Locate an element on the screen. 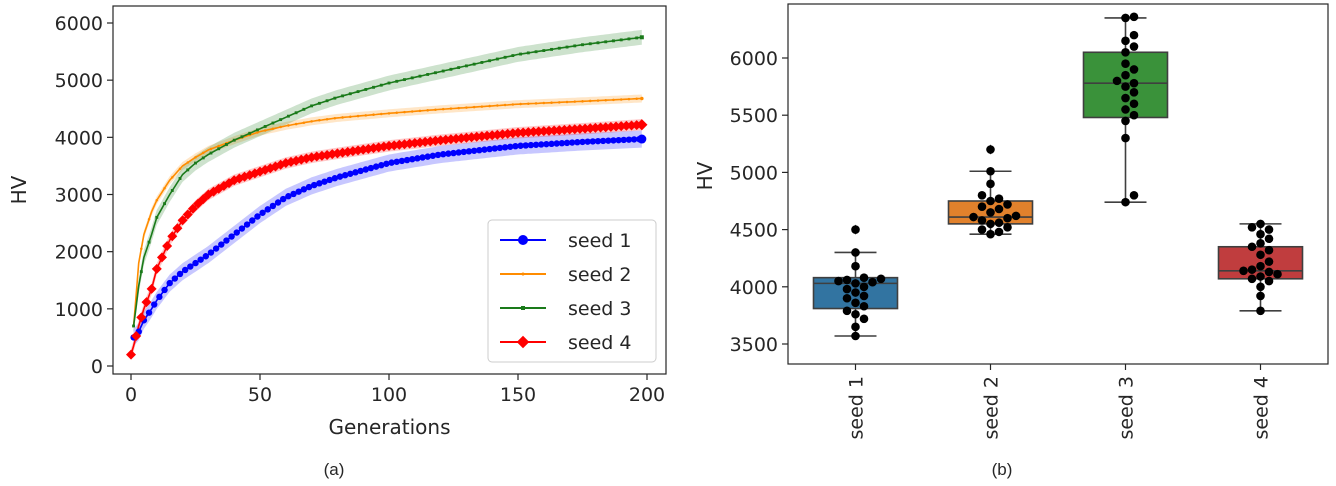  legend-box is located at coordinates (572, 291).